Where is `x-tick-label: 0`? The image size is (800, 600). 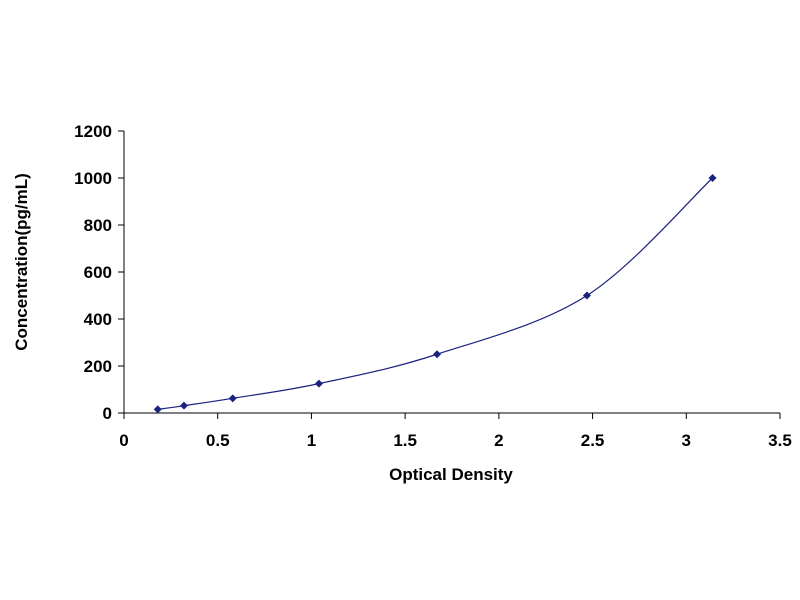
x-tick-label: 0 is located at coordinates (123, 440).